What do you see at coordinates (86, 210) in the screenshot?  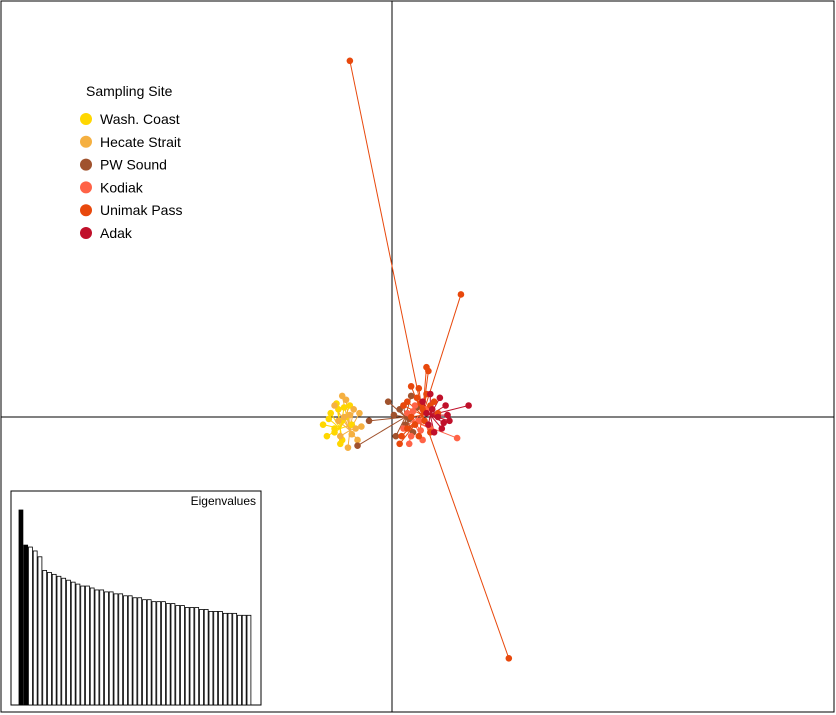 I see `legend-swatch-unimak-pass` at bounding box center [86, 210].